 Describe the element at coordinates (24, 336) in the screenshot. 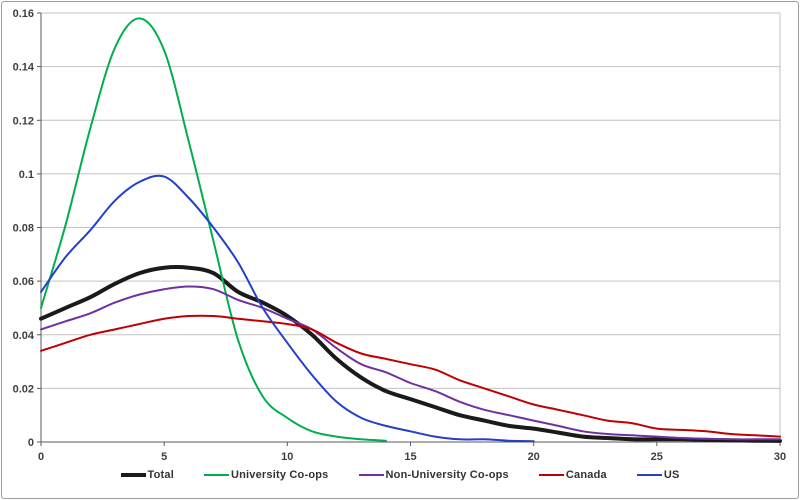

I see `y-tick-label: 0.04` at that location.